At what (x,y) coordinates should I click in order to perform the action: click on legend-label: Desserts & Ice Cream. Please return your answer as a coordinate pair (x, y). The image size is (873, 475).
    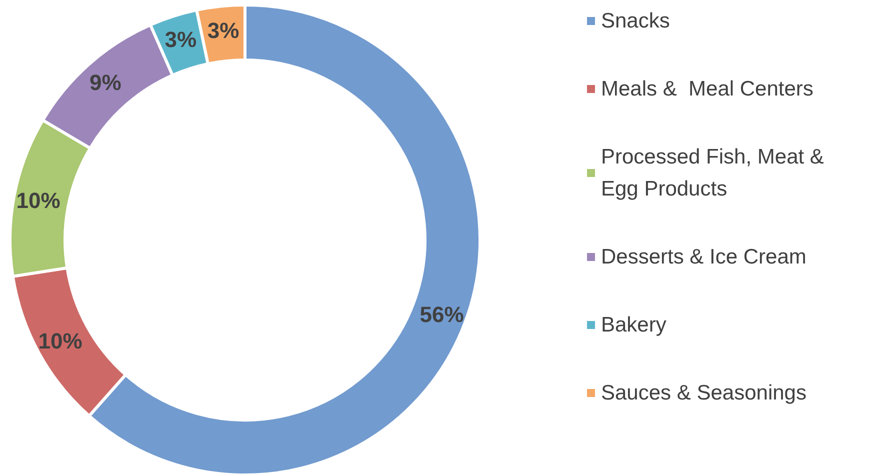
    Looking at the image, I should click on (703, 257).